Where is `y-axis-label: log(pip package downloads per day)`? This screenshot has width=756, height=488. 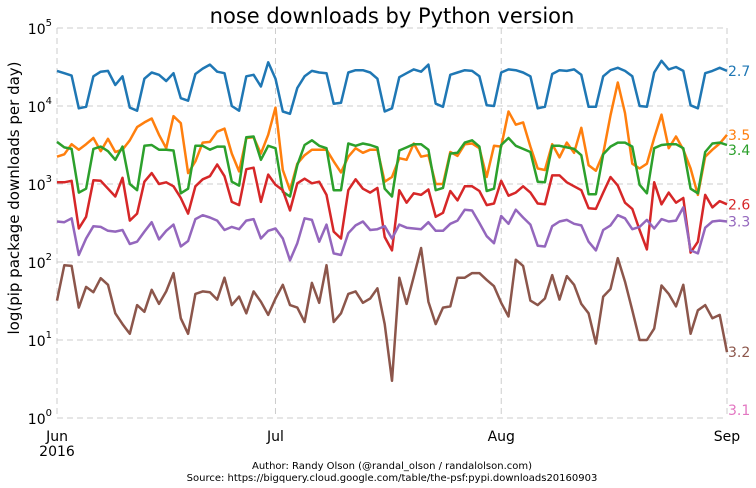
y-axis-label: log(pip package downloads per day) is located at coordinates (14, 197).